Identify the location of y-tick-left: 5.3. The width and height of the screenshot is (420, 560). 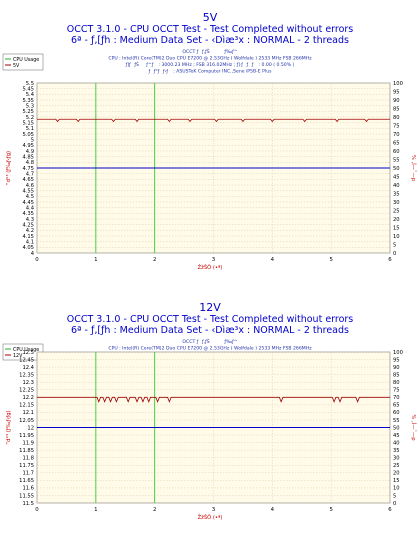
(30, 106).